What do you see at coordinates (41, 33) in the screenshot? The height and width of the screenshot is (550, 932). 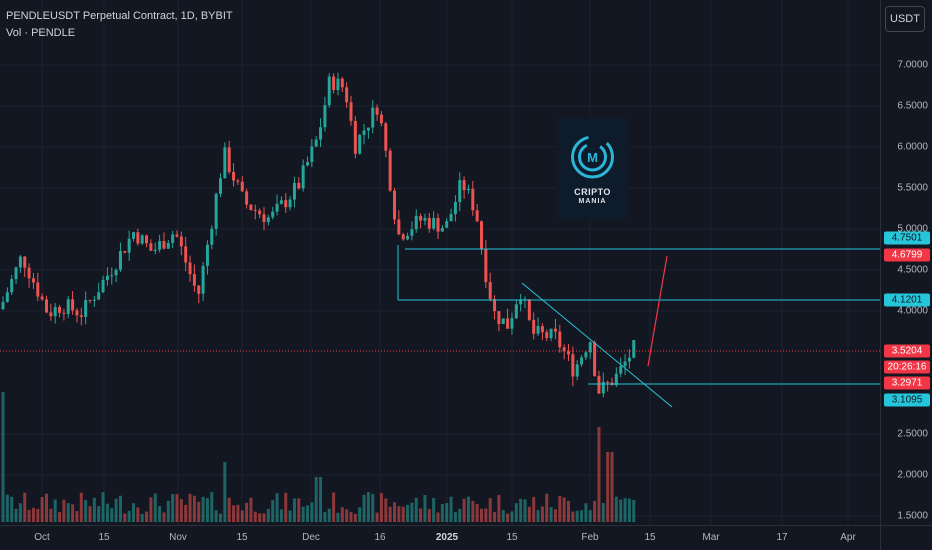 I see `volume-legend: Vol · PENDLE` at bounding box center [41, 33].